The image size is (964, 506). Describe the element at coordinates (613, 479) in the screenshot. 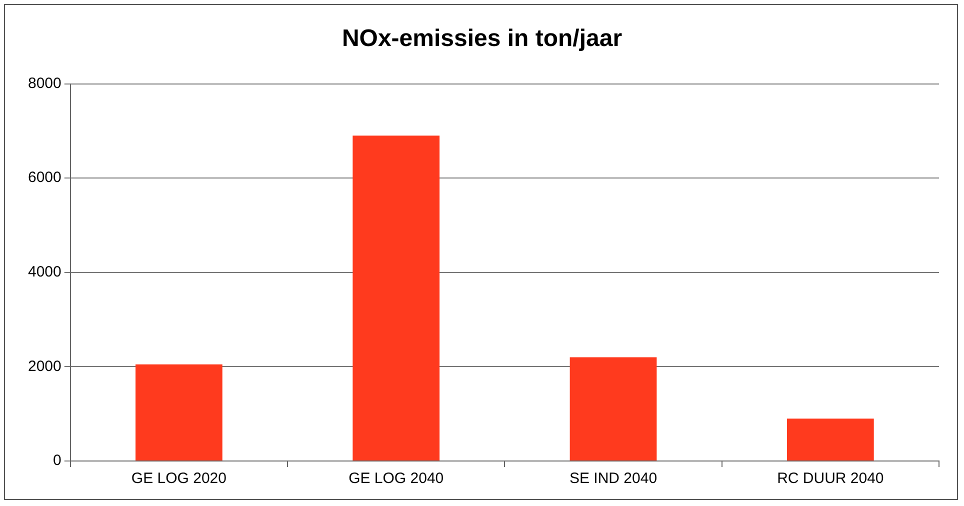

I see `x-tick-label: SE IND 2040` at that location.